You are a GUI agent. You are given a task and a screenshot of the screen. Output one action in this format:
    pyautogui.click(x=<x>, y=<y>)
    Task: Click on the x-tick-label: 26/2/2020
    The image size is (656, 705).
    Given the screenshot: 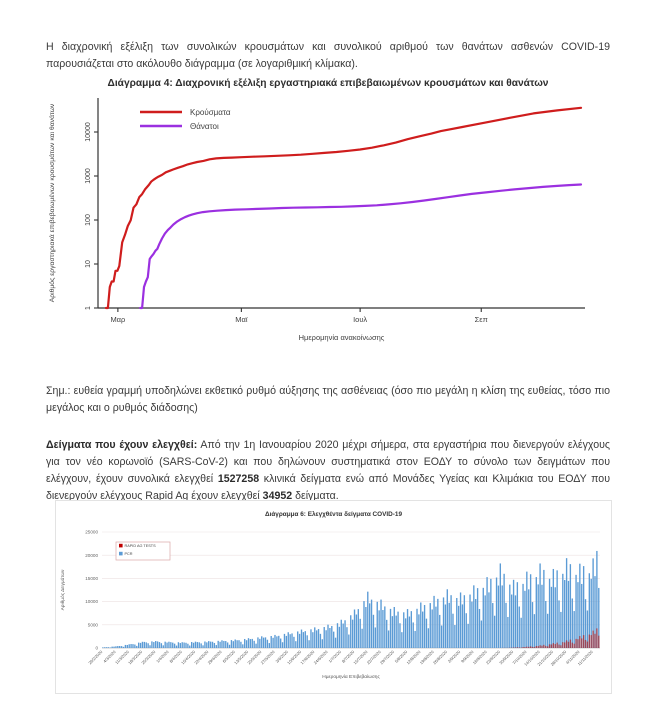 What is the action you would take?
    pyautogui.click(x=95, y=657)
    